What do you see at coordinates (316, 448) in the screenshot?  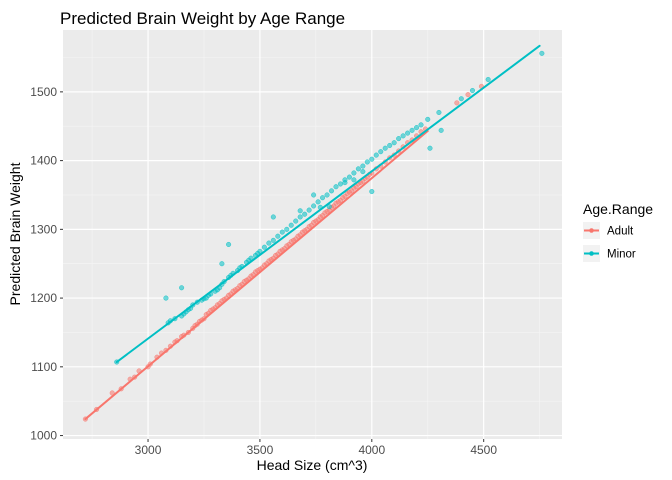 I see `x-axis: 3000 3500 4000 4500` at bounding box center [316, 448].